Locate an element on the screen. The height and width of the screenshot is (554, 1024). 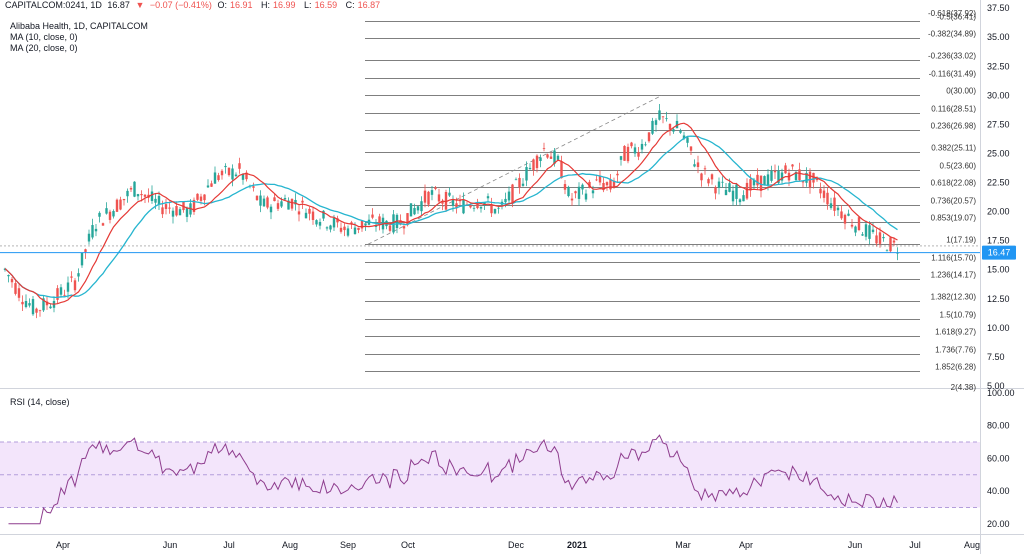
price-tick-label: 12.50 is located at coordinates (998, 299).